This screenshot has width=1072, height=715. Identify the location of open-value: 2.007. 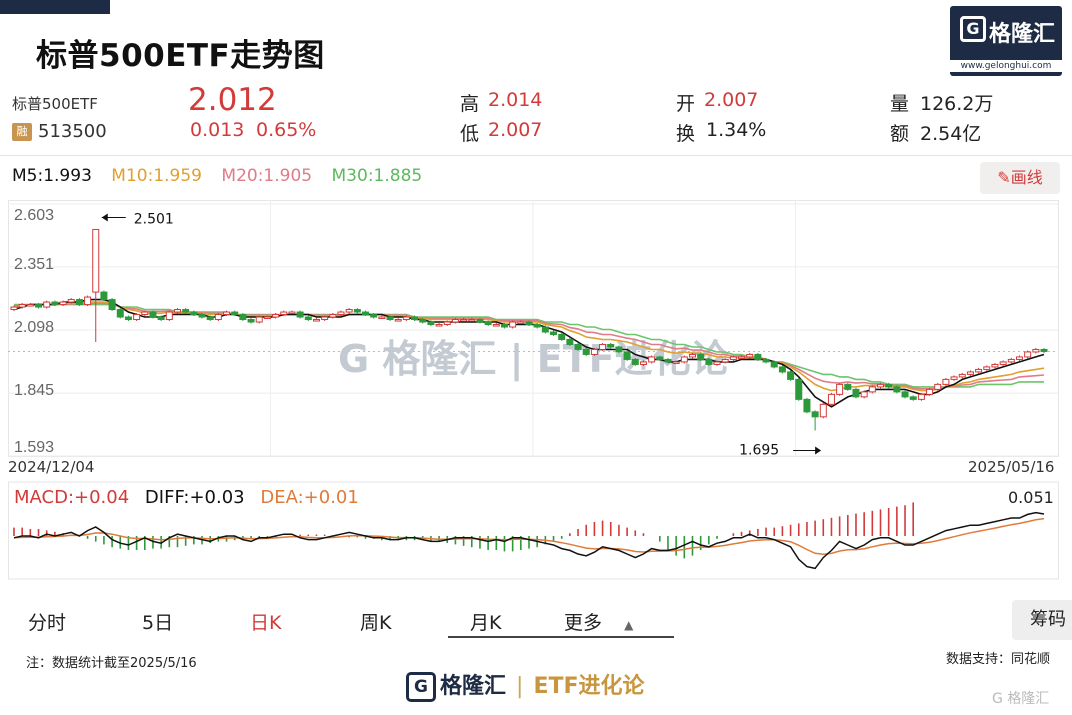
(731, 100).